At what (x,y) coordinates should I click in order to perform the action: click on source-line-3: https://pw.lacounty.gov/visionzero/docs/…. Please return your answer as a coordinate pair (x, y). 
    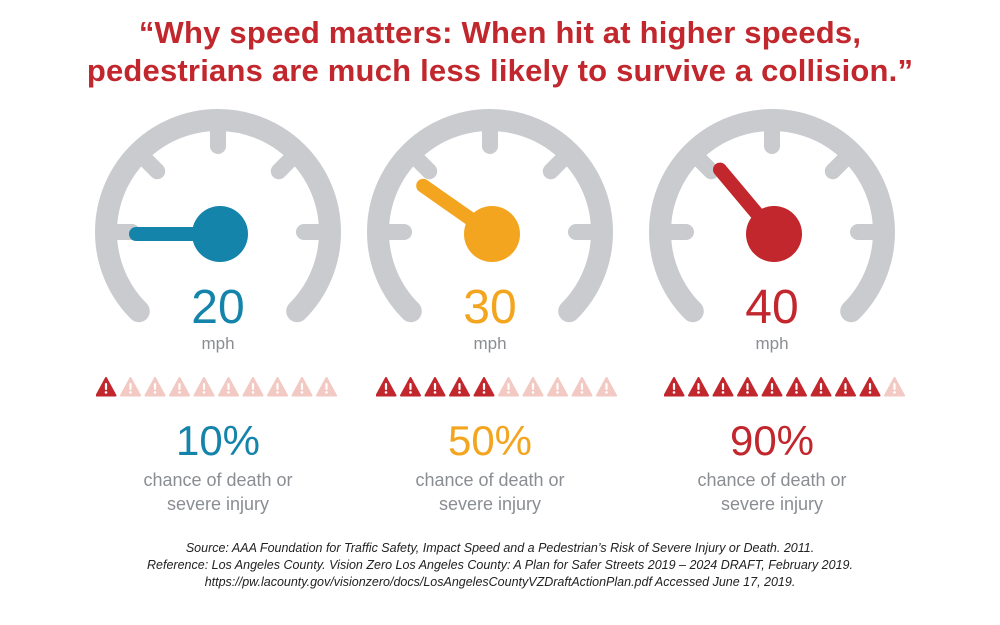
    Looking at the image, I should click on (500, 582).